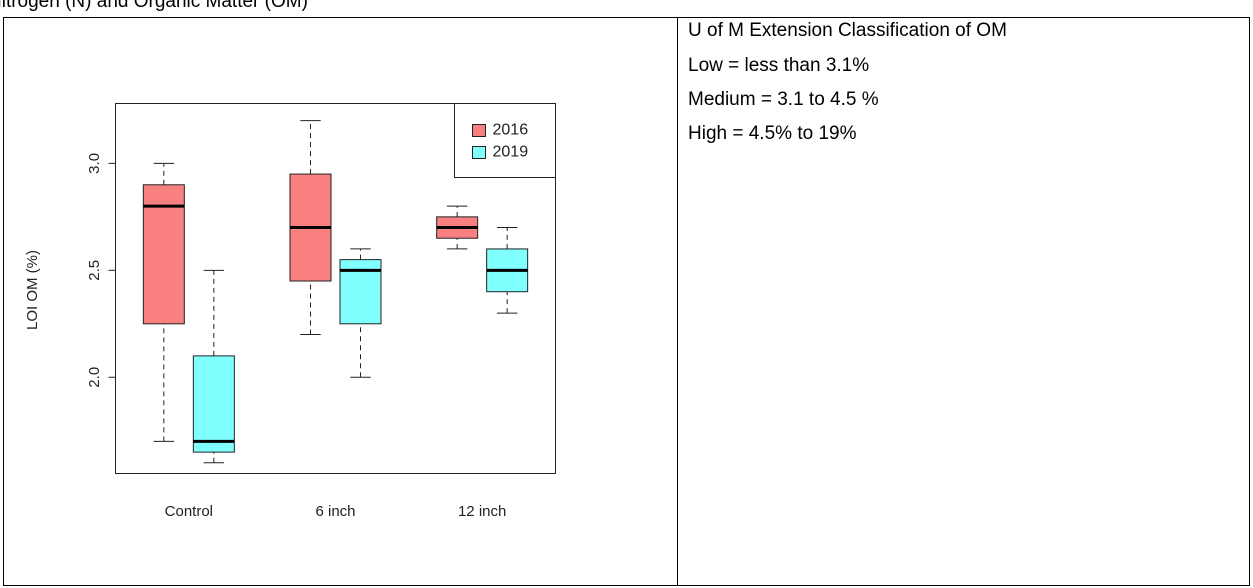 The height and width of the screenshot is (588, 1253). What do you see at coordinates (783, 99) in the screenshot?
I see `side-line: Medium = 3.1 to 4.5 %` at bounding box center [783, 99].